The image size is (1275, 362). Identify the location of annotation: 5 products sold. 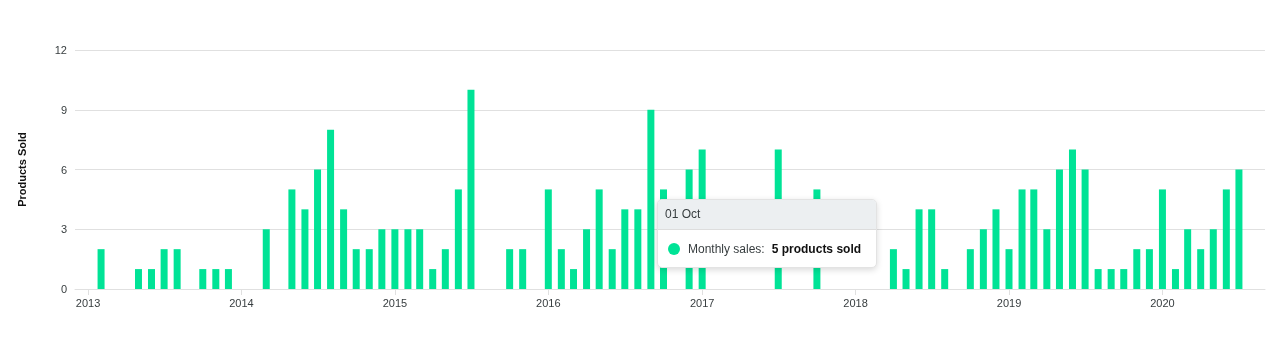
(816, 248).